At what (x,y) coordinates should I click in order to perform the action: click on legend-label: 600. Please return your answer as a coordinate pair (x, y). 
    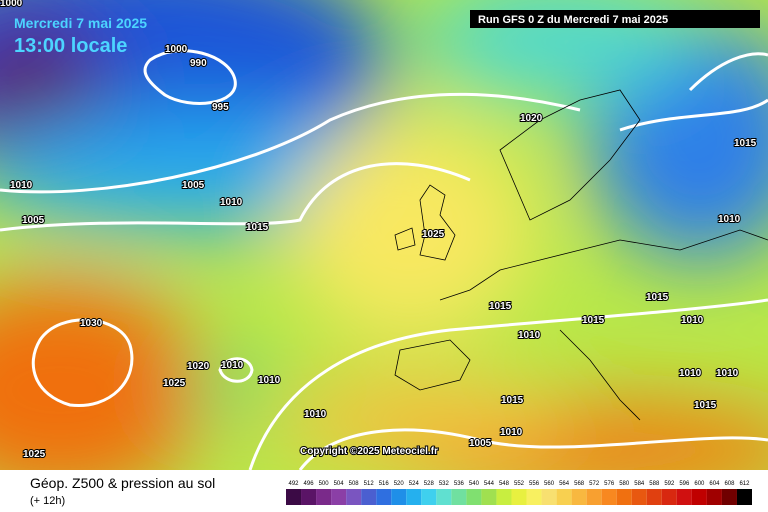
    Looking at the image, I should click on (699, 484).